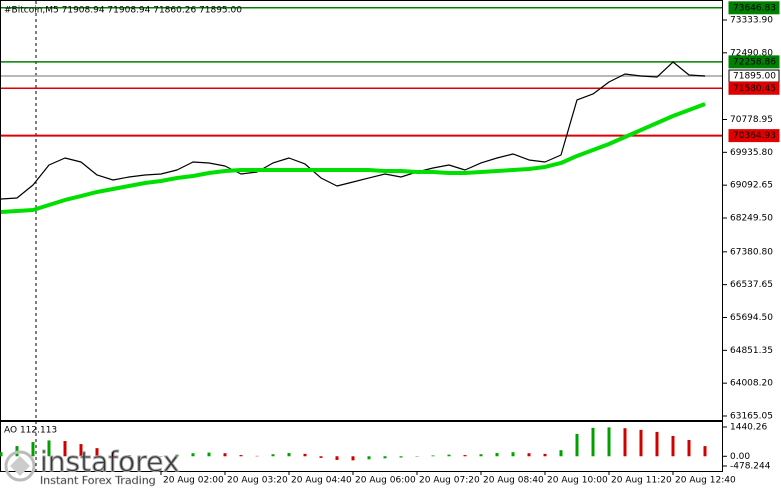 The width and height of the screenshot is (781, 489). What do you see at coordinates (577, 481) in the screenshot?
I see `x-tick-label: 20 Aug 10:00` at bounding box center [577, 481].